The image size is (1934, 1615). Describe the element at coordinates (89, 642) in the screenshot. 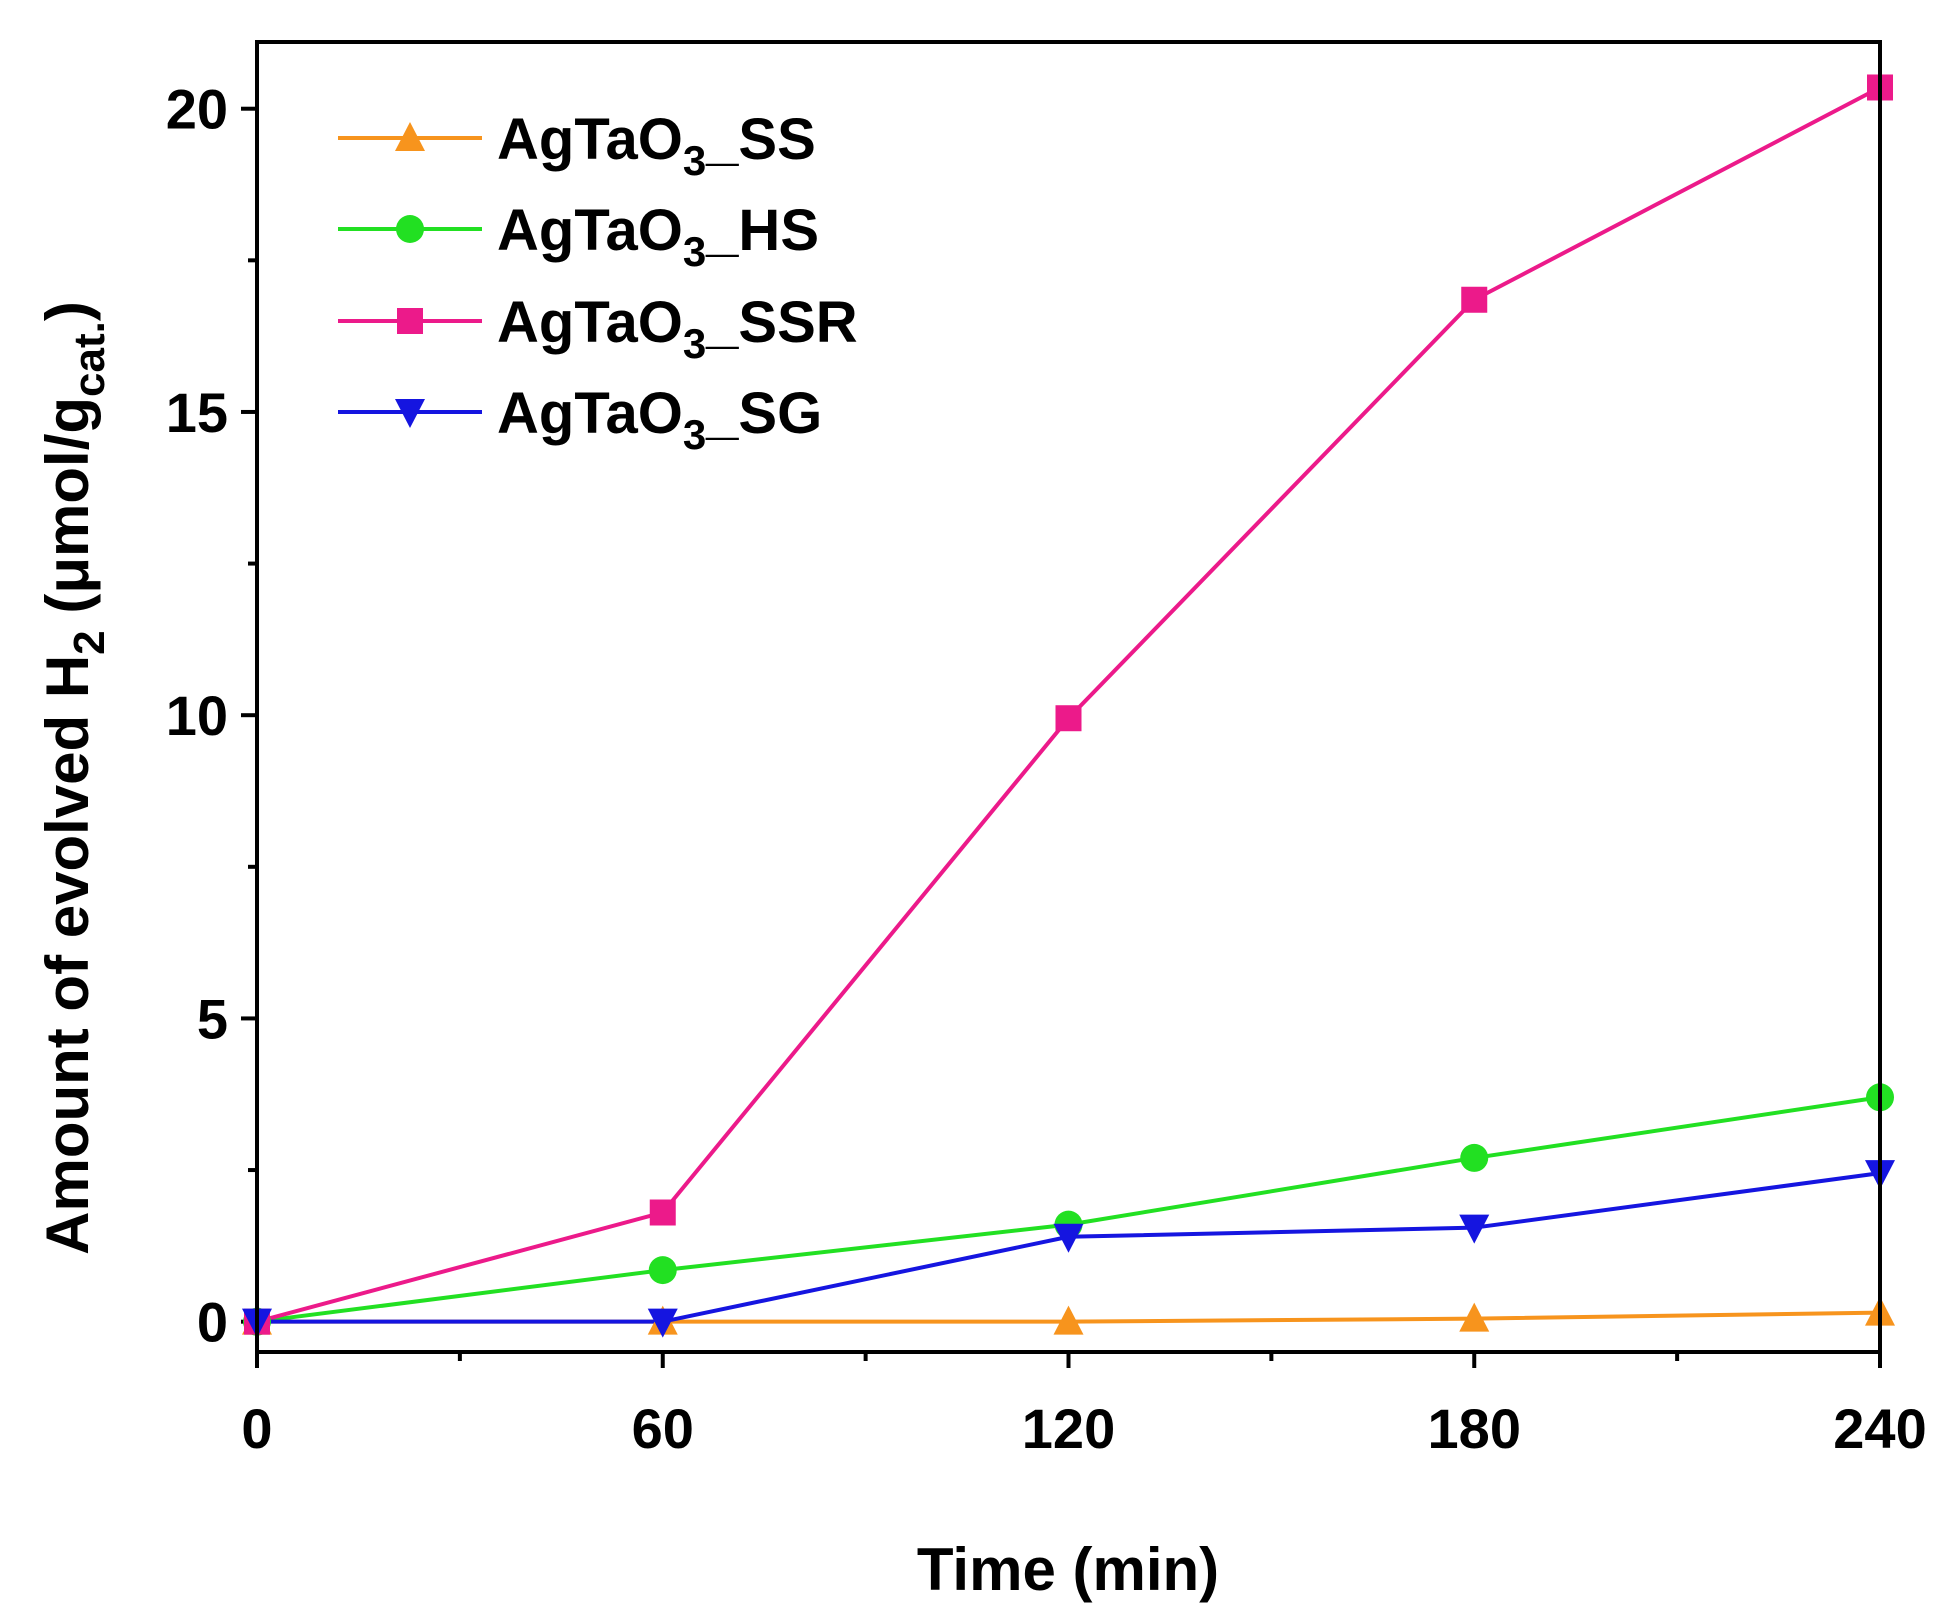

I see `y-axis-title-main-sub: 2` at that location.